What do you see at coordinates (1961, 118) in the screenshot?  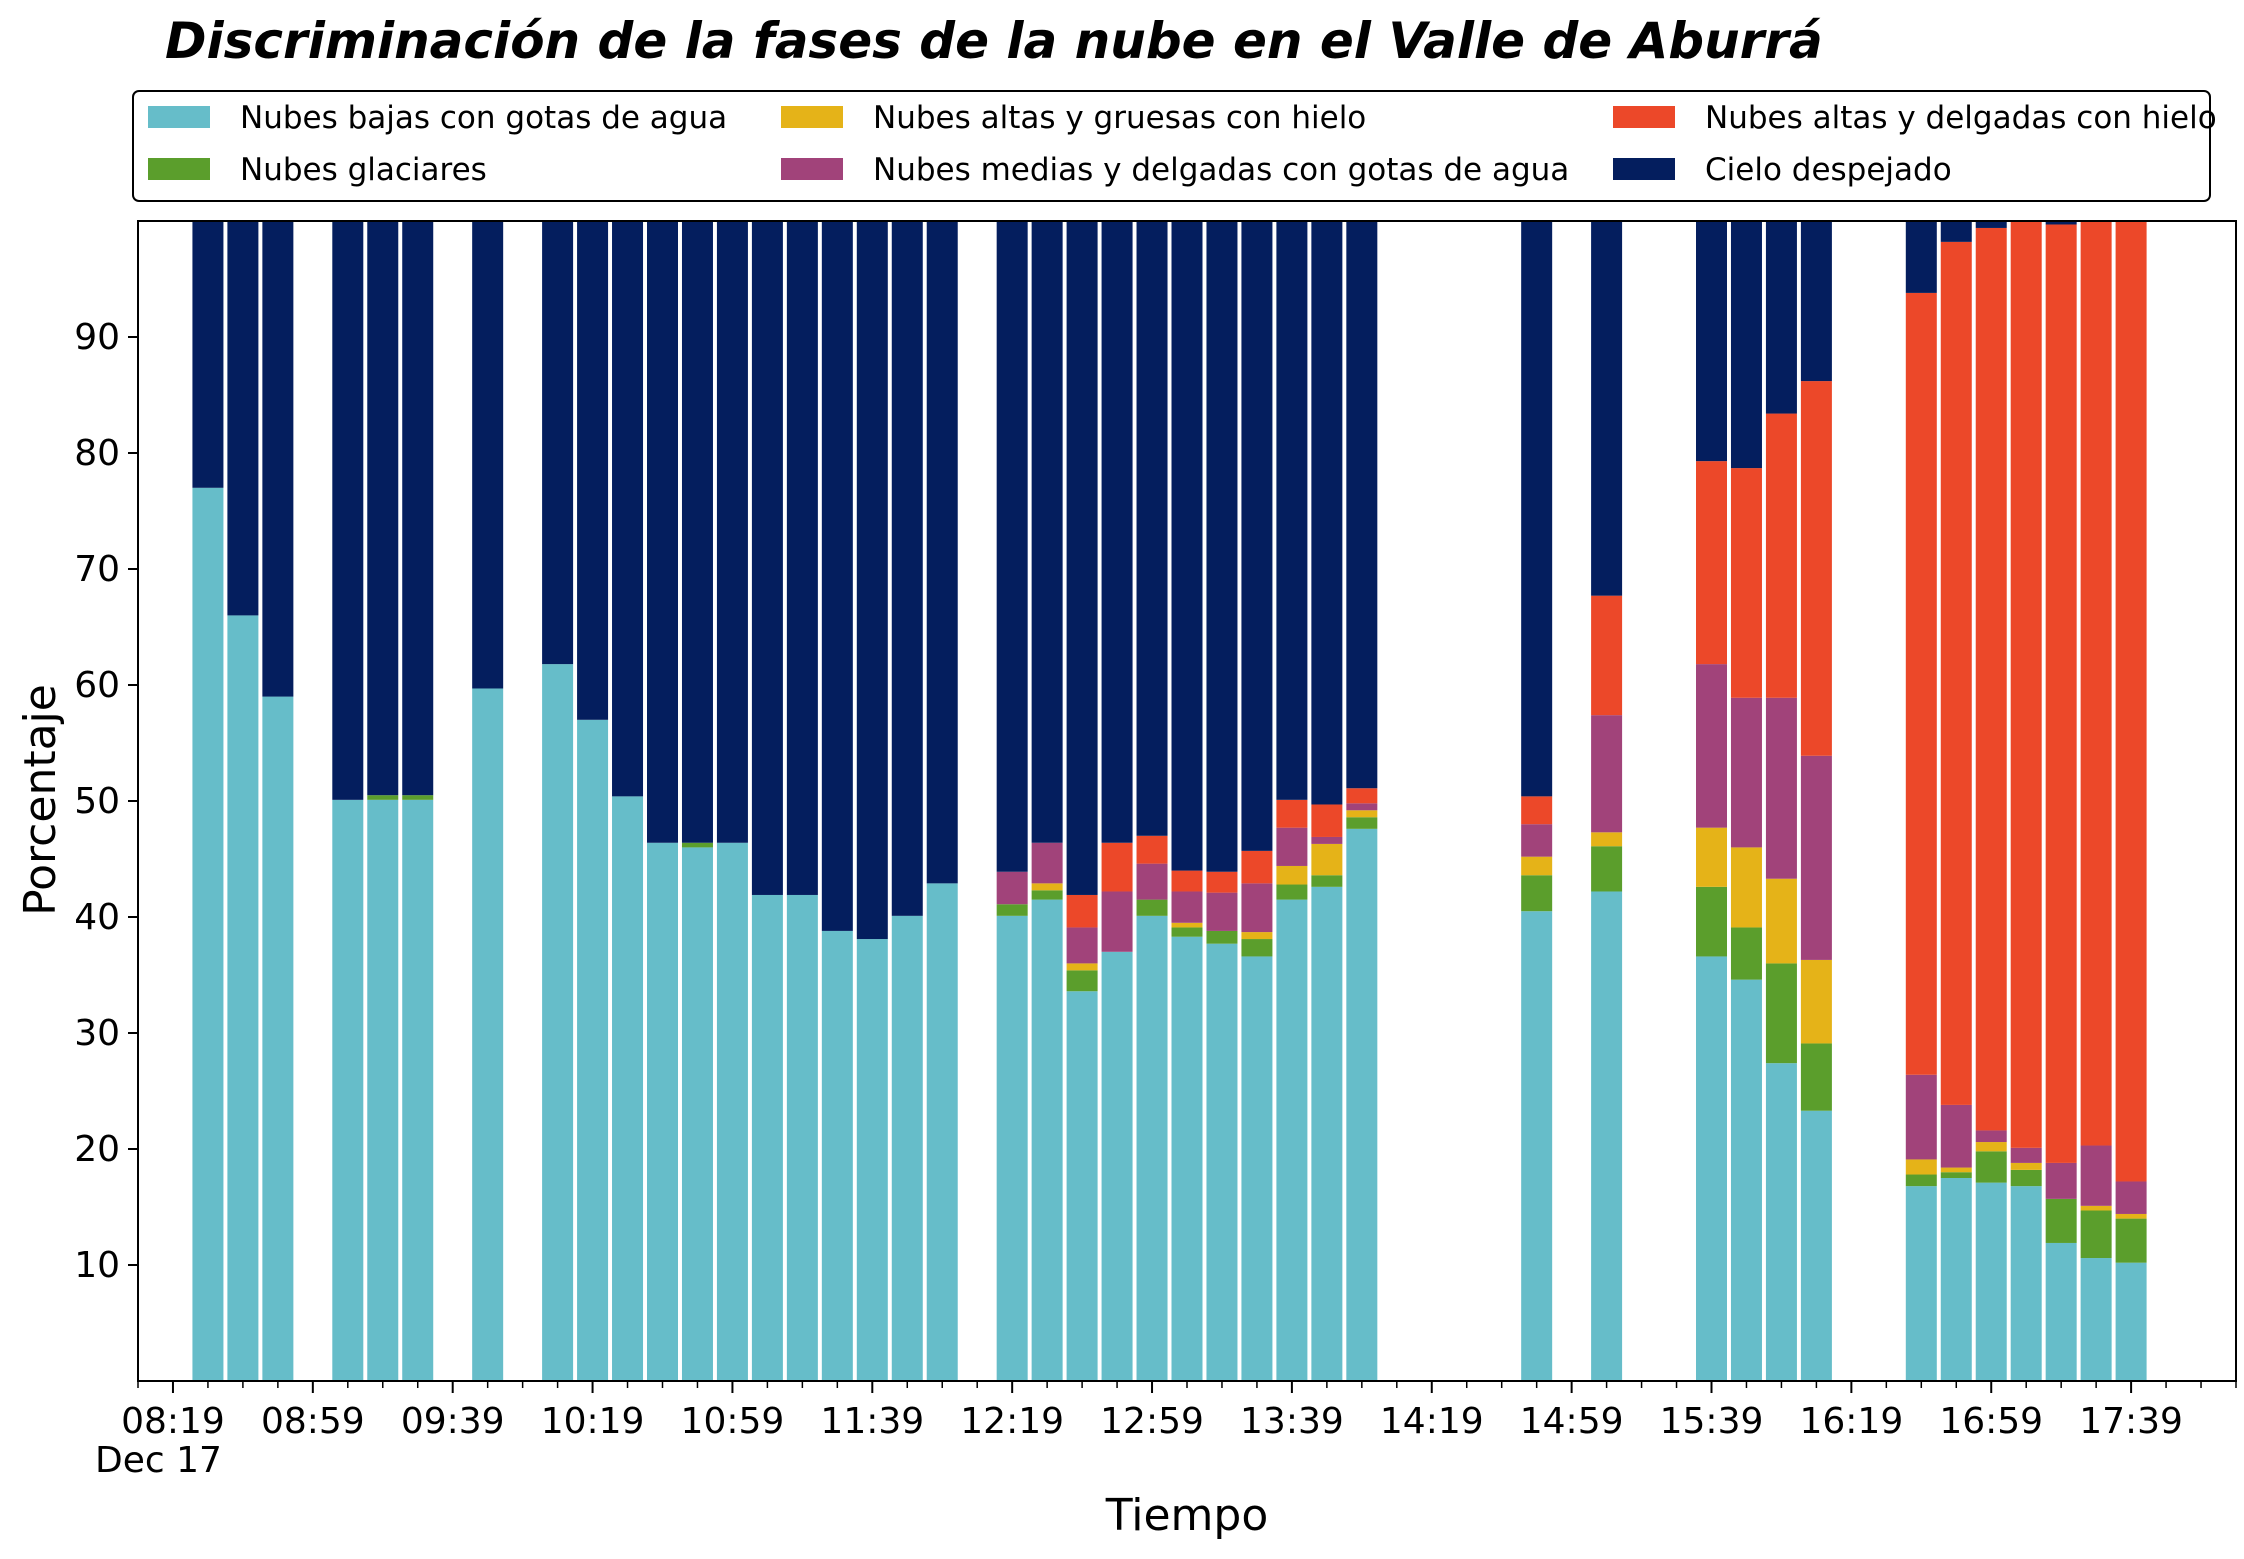 I see `legend-label-4: Nubes altas y delgadas con hielo` at bounding box center [1961, 118].